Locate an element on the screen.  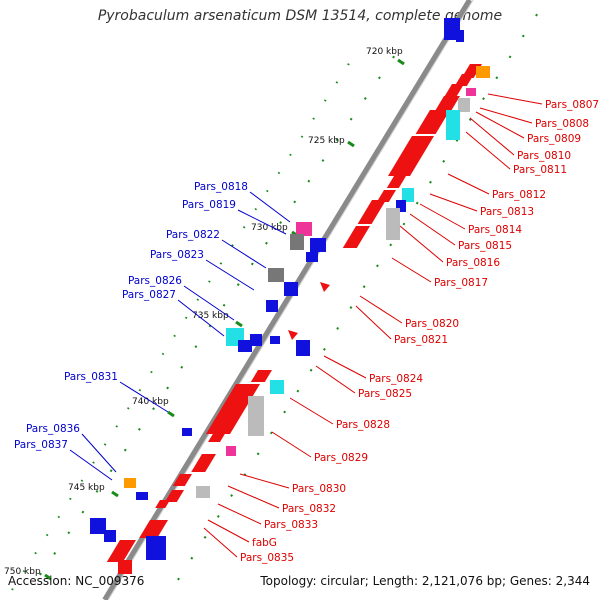
gene-label: Pars_0810 is located at coordinates (544, 156).